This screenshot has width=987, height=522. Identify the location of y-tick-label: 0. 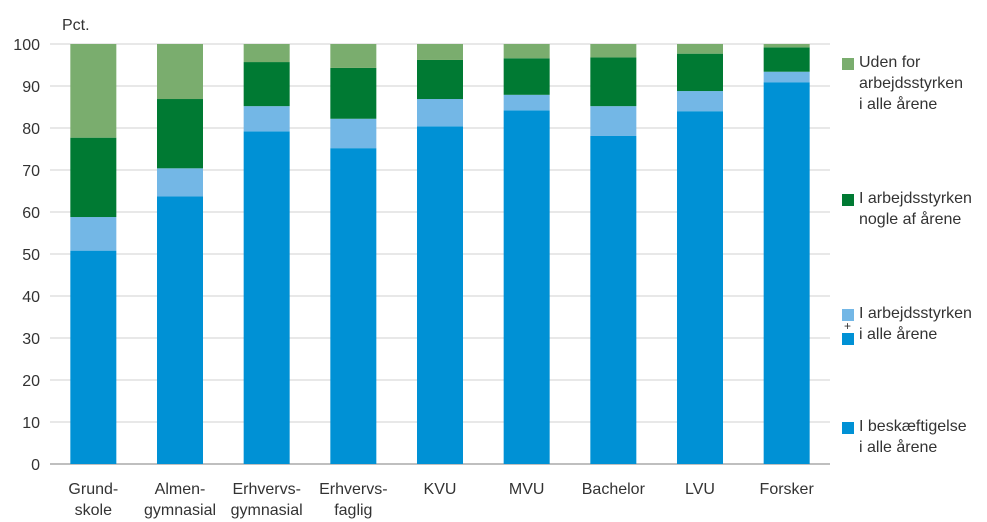
(35, 465).